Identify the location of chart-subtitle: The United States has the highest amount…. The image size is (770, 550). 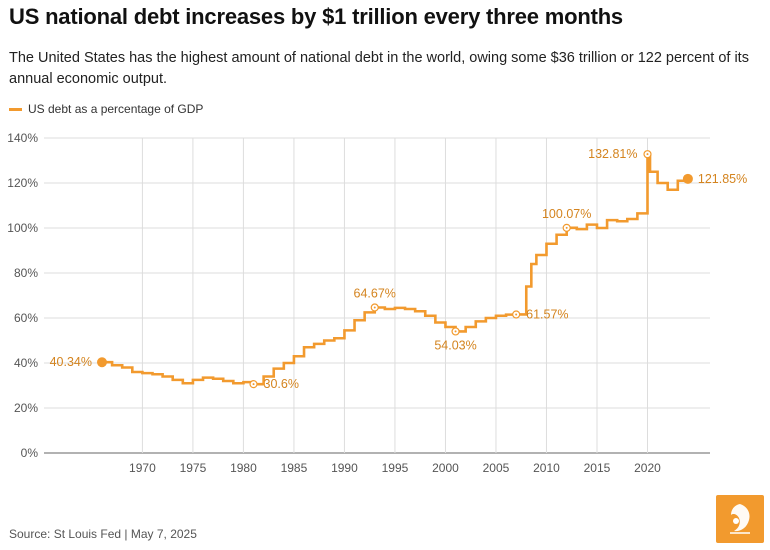
(379, 68).